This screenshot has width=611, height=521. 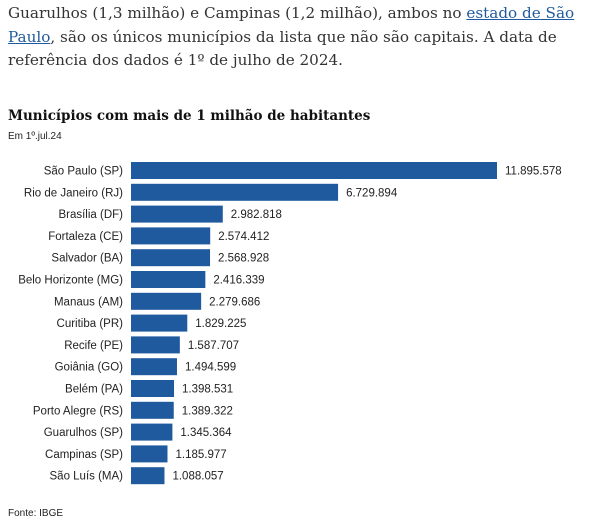 What do you see at coordinates (94, 390) in the screenshot?
I see `category-label: Belém (PA)` at bounding box center [94, 390].